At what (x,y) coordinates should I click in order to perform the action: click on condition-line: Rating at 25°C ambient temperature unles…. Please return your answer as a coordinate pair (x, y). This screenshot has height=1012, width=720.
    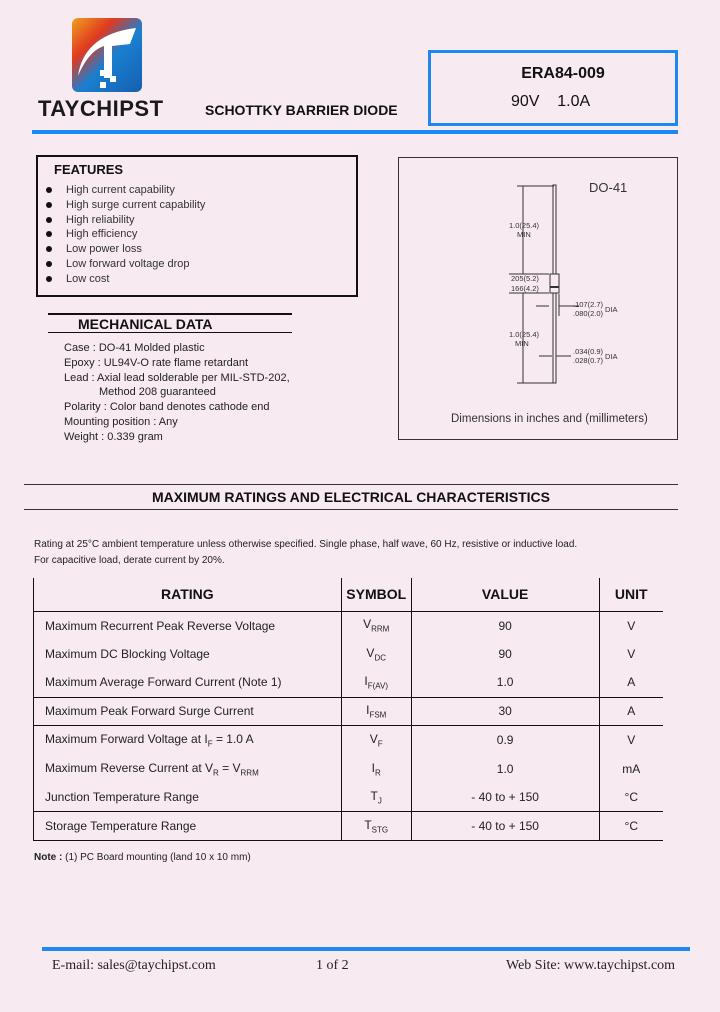
    Looking at the image, I should click on (306, 544).